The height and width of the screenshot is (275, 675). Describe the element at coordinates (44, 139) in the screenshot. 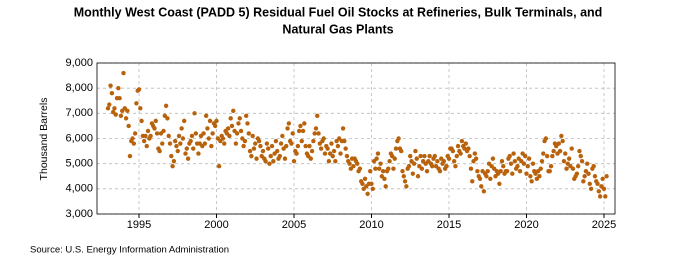

I see `y-axis-label: Thousand Barrels` at that location.